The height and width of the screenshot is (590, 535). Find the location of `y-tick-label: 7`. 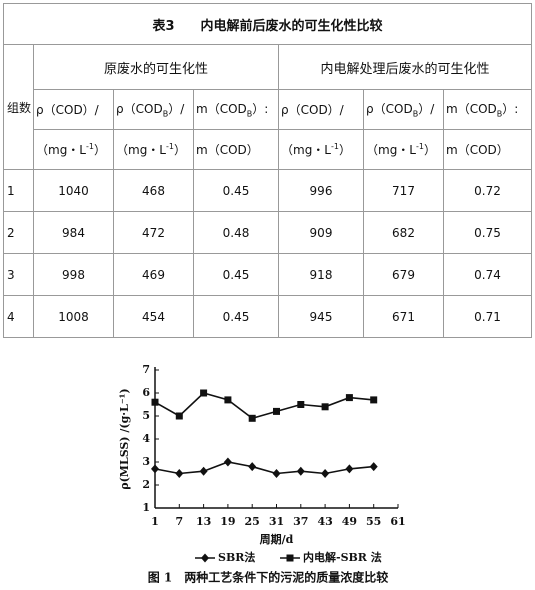

y-tick-label: 7 is located at coordinates (146, 369).